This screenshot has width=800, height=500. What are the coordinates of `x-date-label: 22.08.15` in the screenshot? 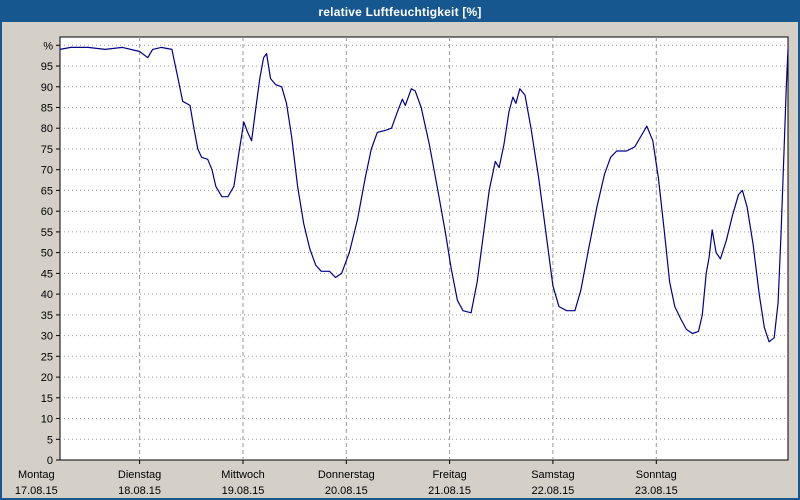 It's located at (552, 491).